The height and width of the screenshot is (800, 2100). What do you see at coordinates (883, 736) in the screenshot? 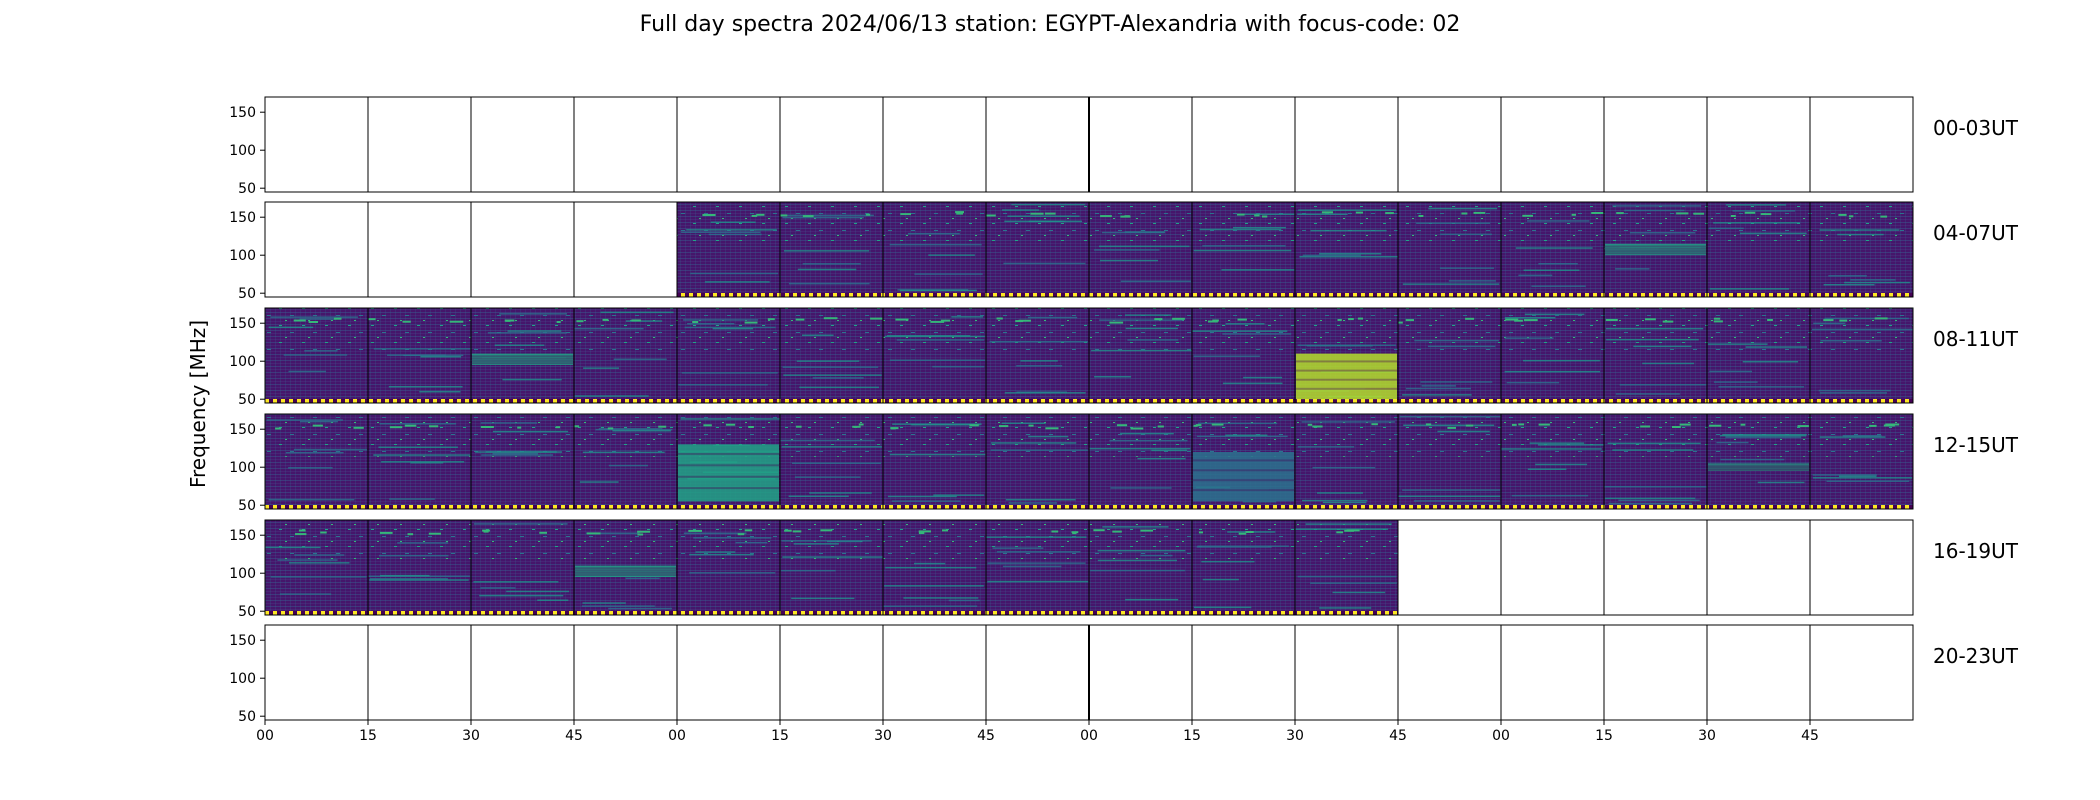
I see `x-tick-label: 30` at bounding box center [883, 736].